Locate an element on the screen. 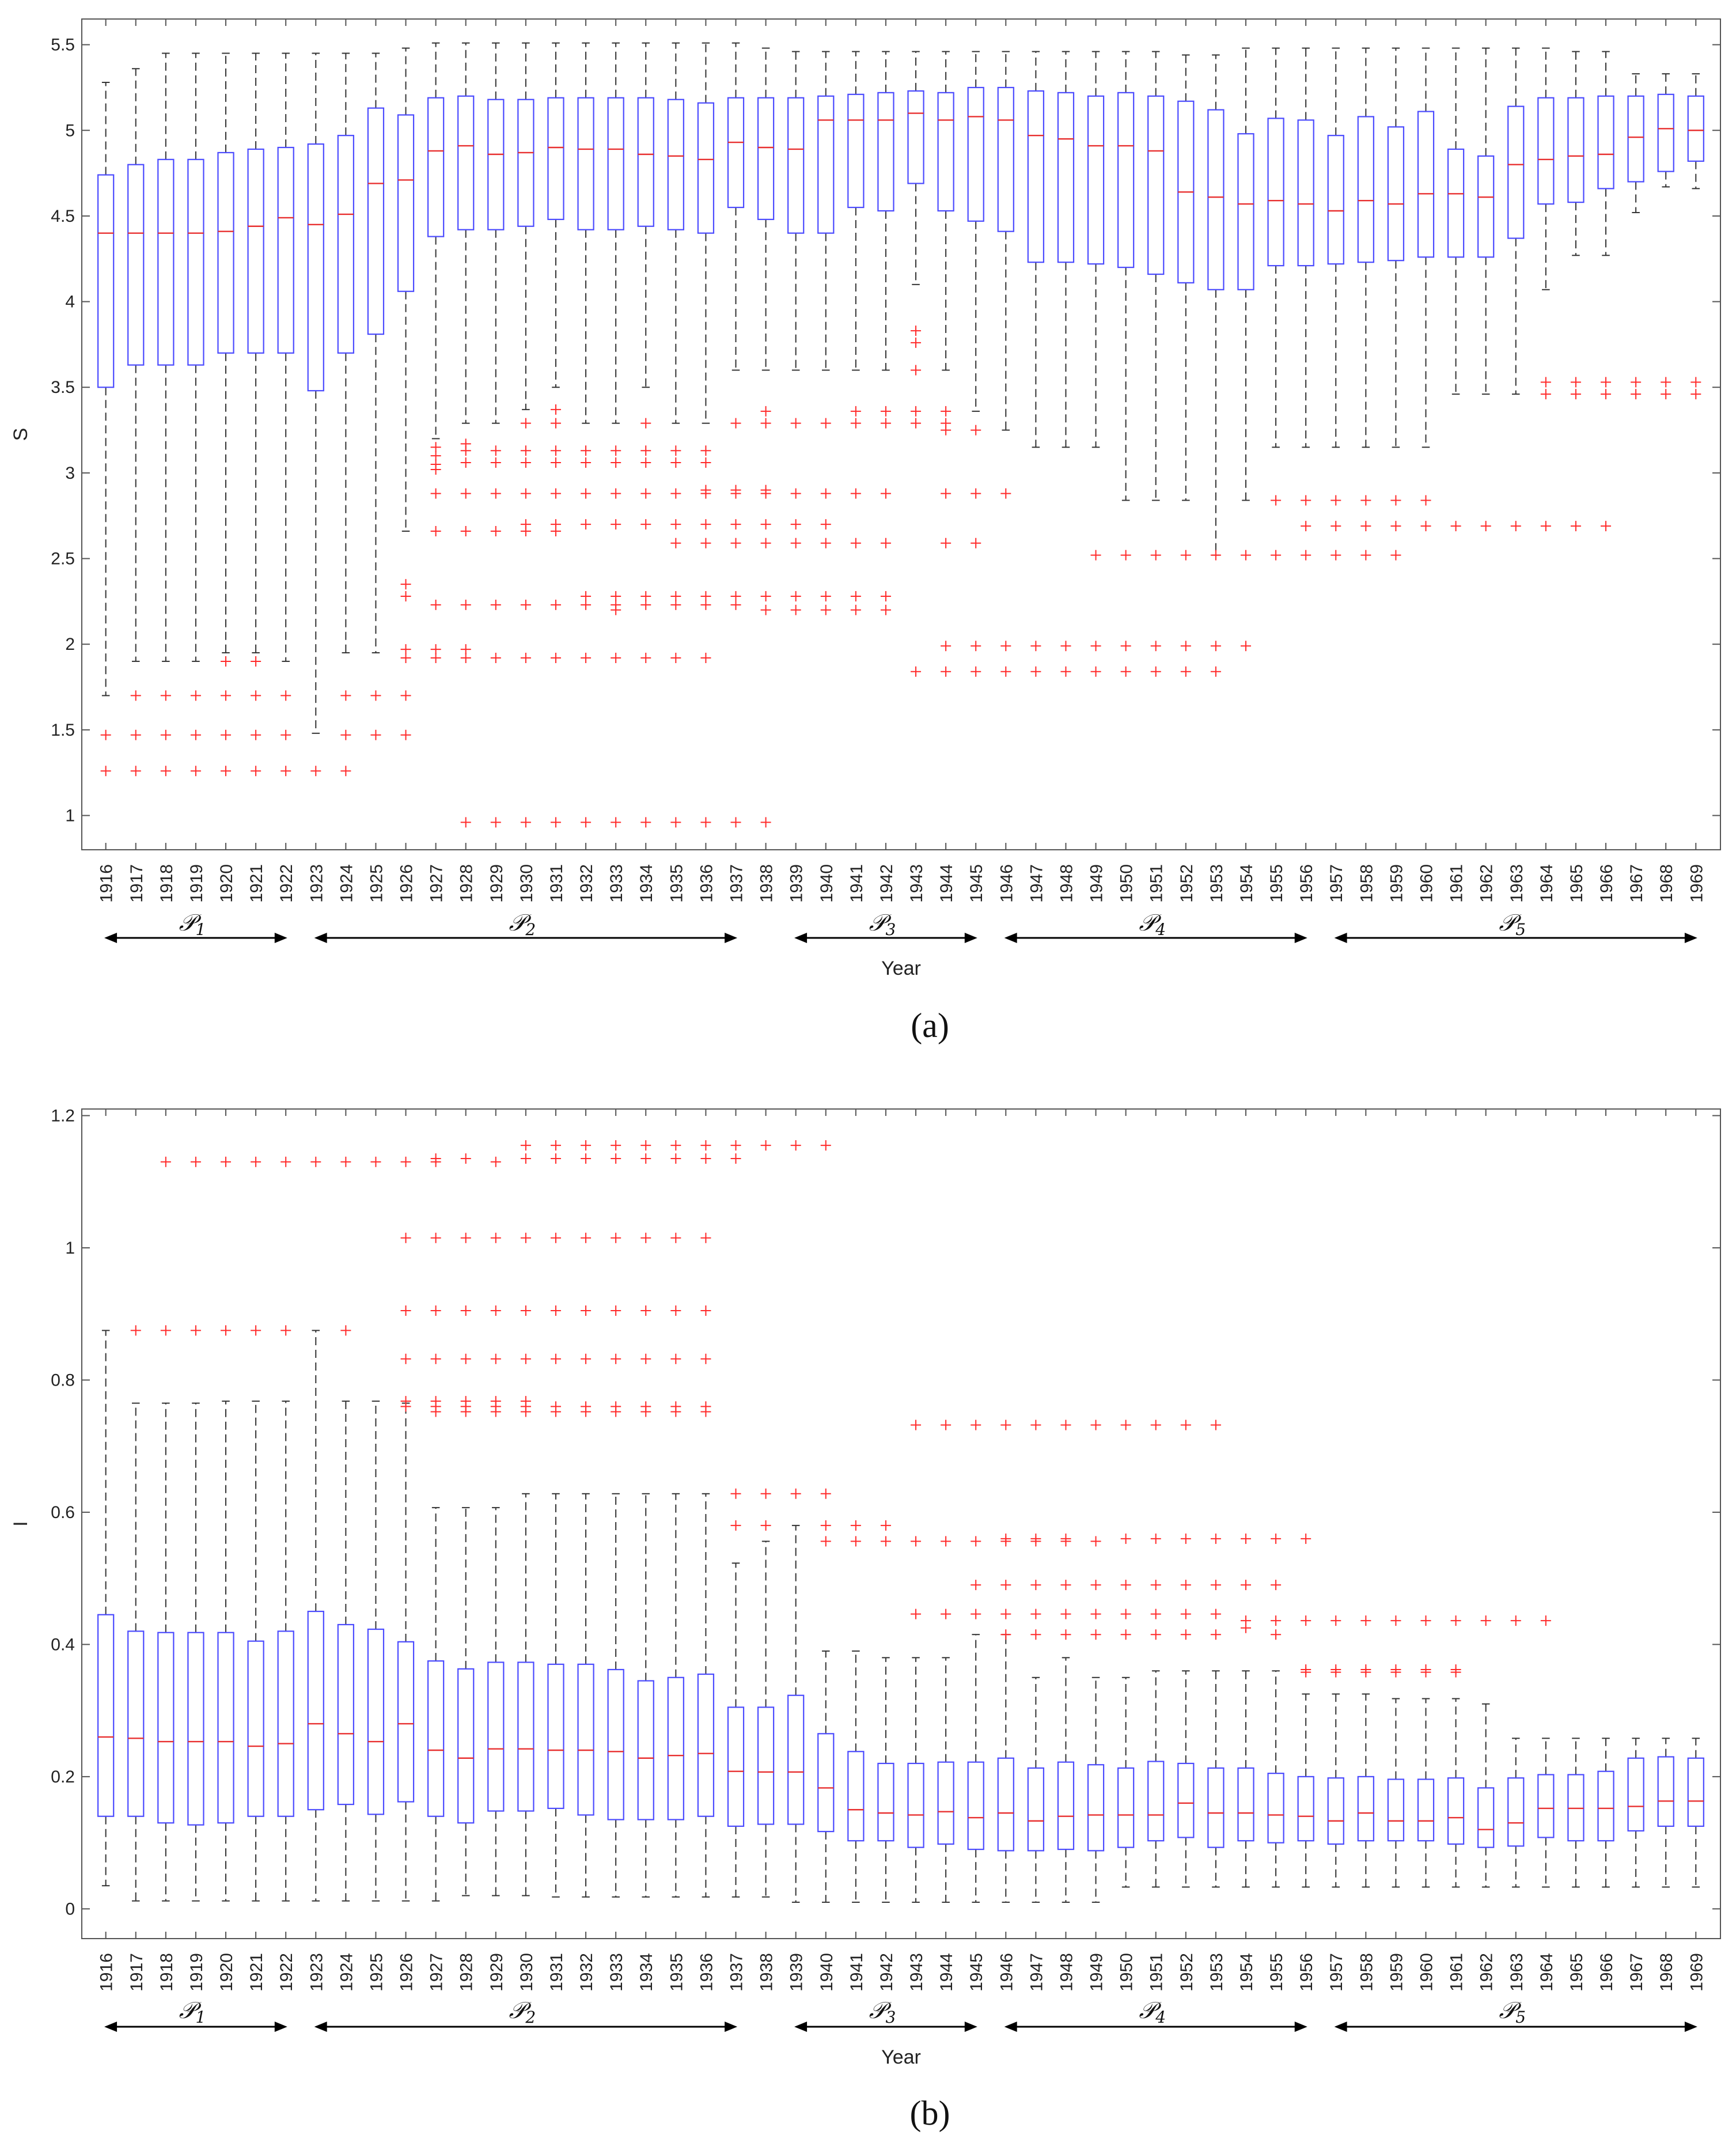  y-axis-label: S is located at coordinates (21, 435).